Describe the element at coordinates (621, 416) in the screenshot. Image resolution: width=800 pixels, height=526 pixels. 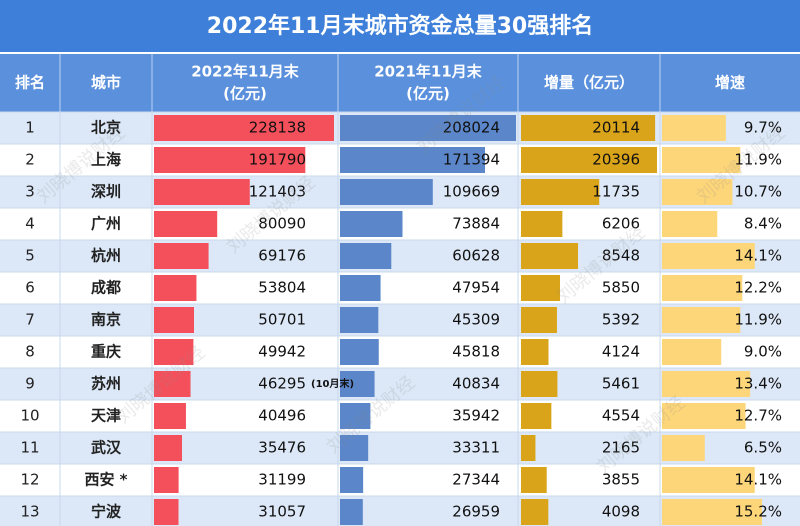
I see `value: 4554` at that location.